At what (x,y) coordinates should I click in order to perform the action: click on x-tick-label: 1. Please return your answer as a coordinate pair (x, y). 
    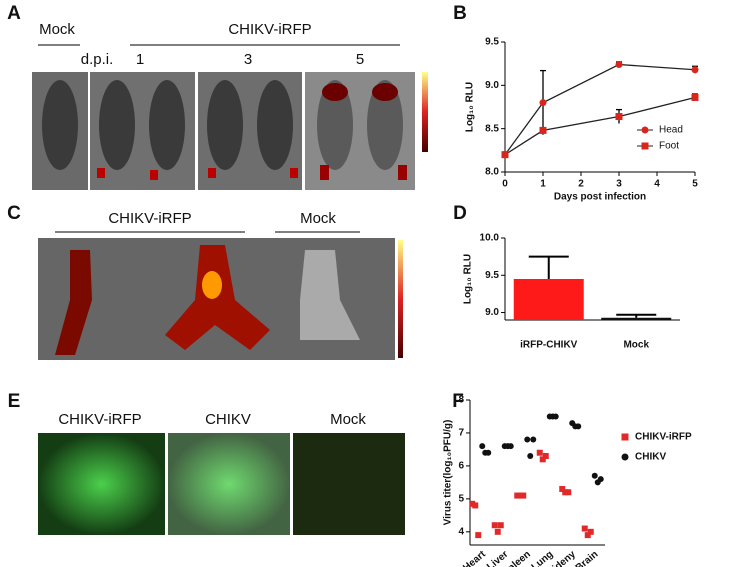
    Looking at the image, I should click on (543, 184).